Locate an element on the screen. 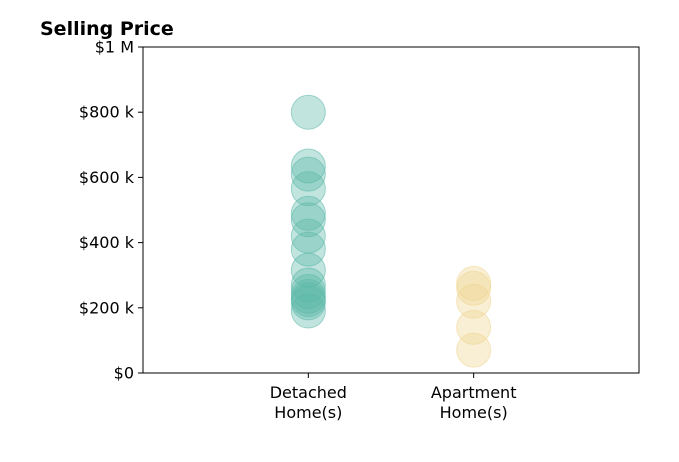  x-tick-label-line: Detached is located at coordinates (308, 392).